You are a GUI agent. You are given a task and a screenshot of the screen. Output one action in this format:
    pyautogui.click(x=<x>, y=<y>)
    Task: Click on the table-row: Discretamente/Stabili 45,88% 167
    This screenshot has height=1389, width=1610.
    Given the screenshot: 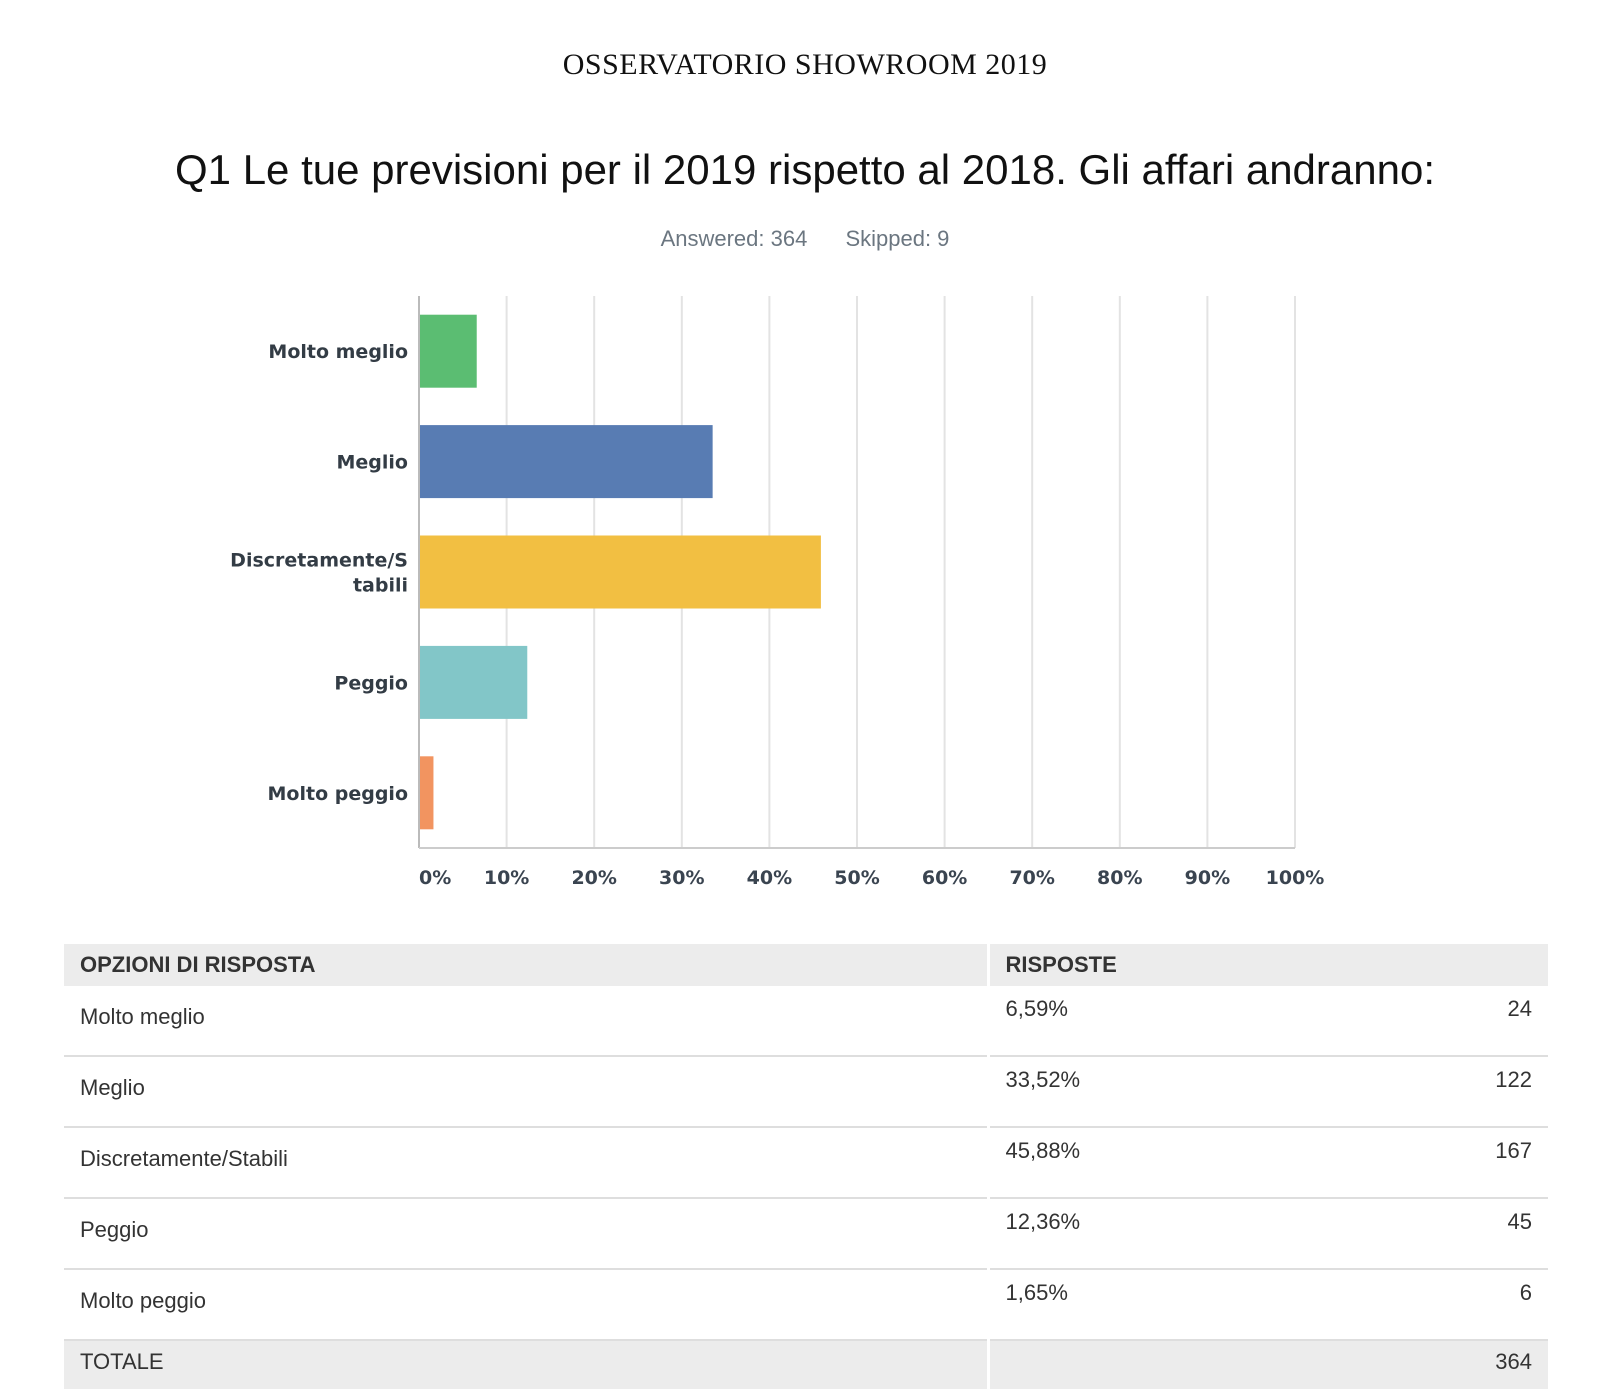 What is the action you would take?
    pyautogui.click(x=806, y=1163)
    